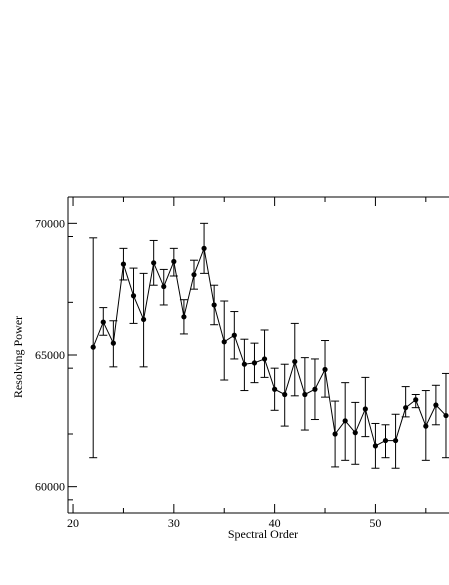  Describe the element at coordinates (50, 223) in the screenshot. I see `y-tick-label: 70000` at that location.